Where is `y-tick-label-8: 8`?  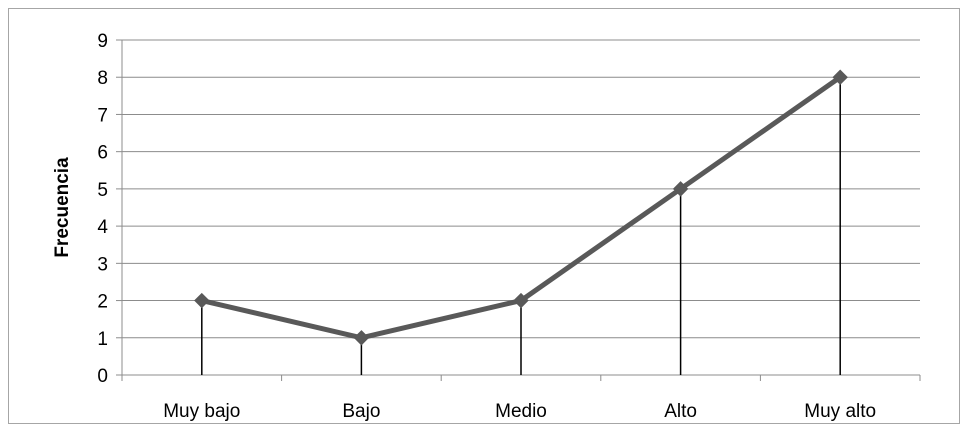 y-tick-label-8: 8 is located at coordinates (102, 78).